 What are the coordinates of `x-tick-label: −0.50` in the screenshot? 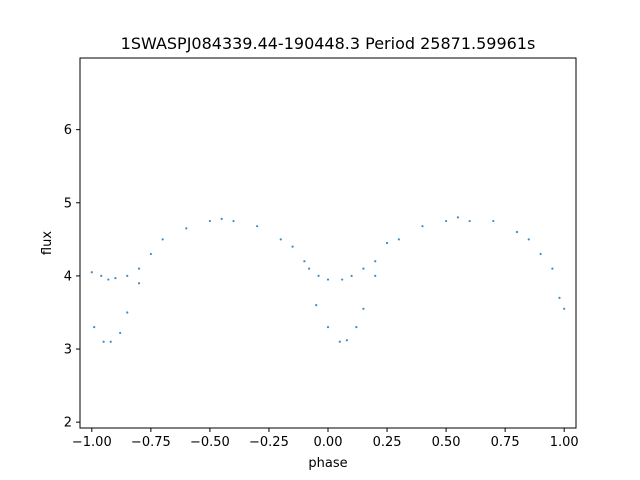 It's located at (210, 442).